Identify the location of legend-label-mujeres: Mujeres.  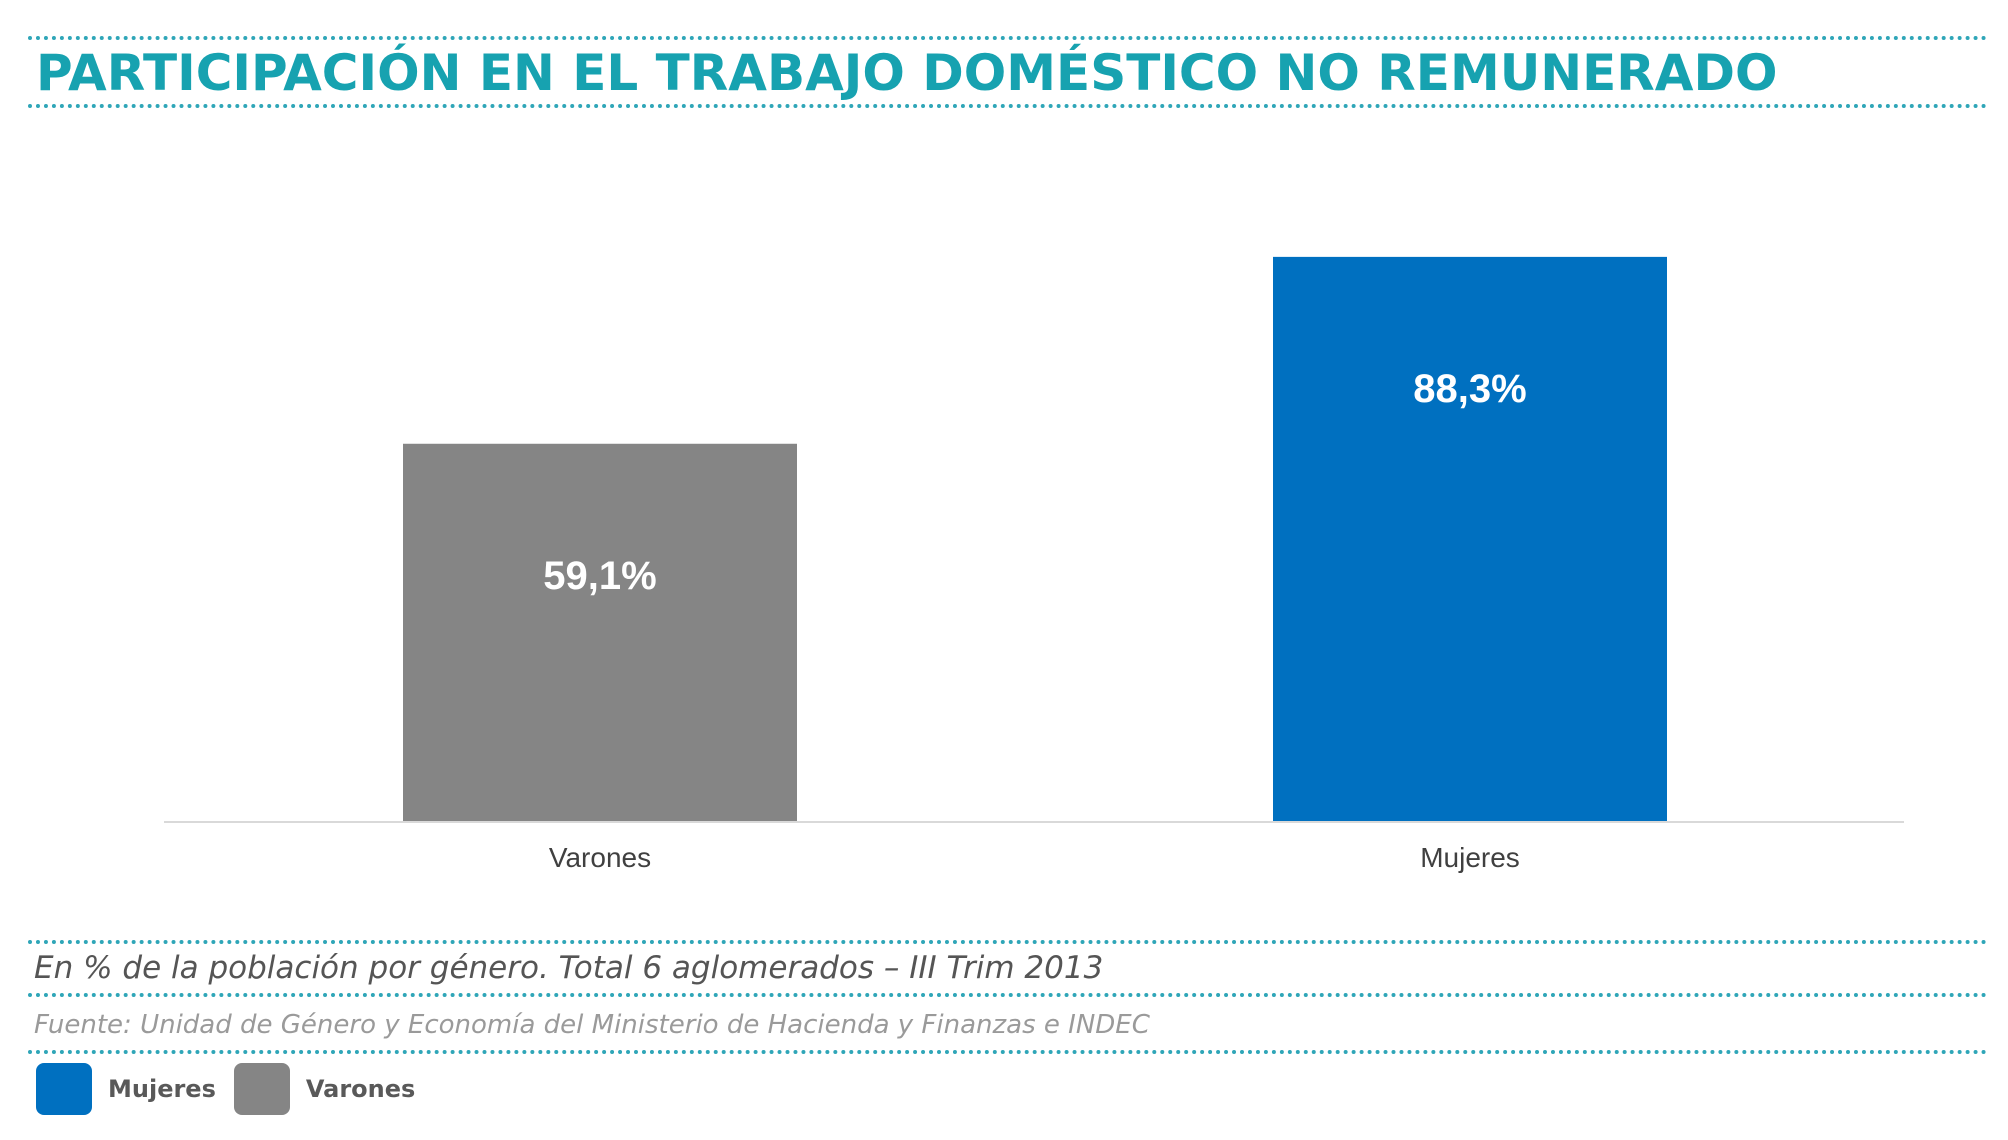
(162, 1089).